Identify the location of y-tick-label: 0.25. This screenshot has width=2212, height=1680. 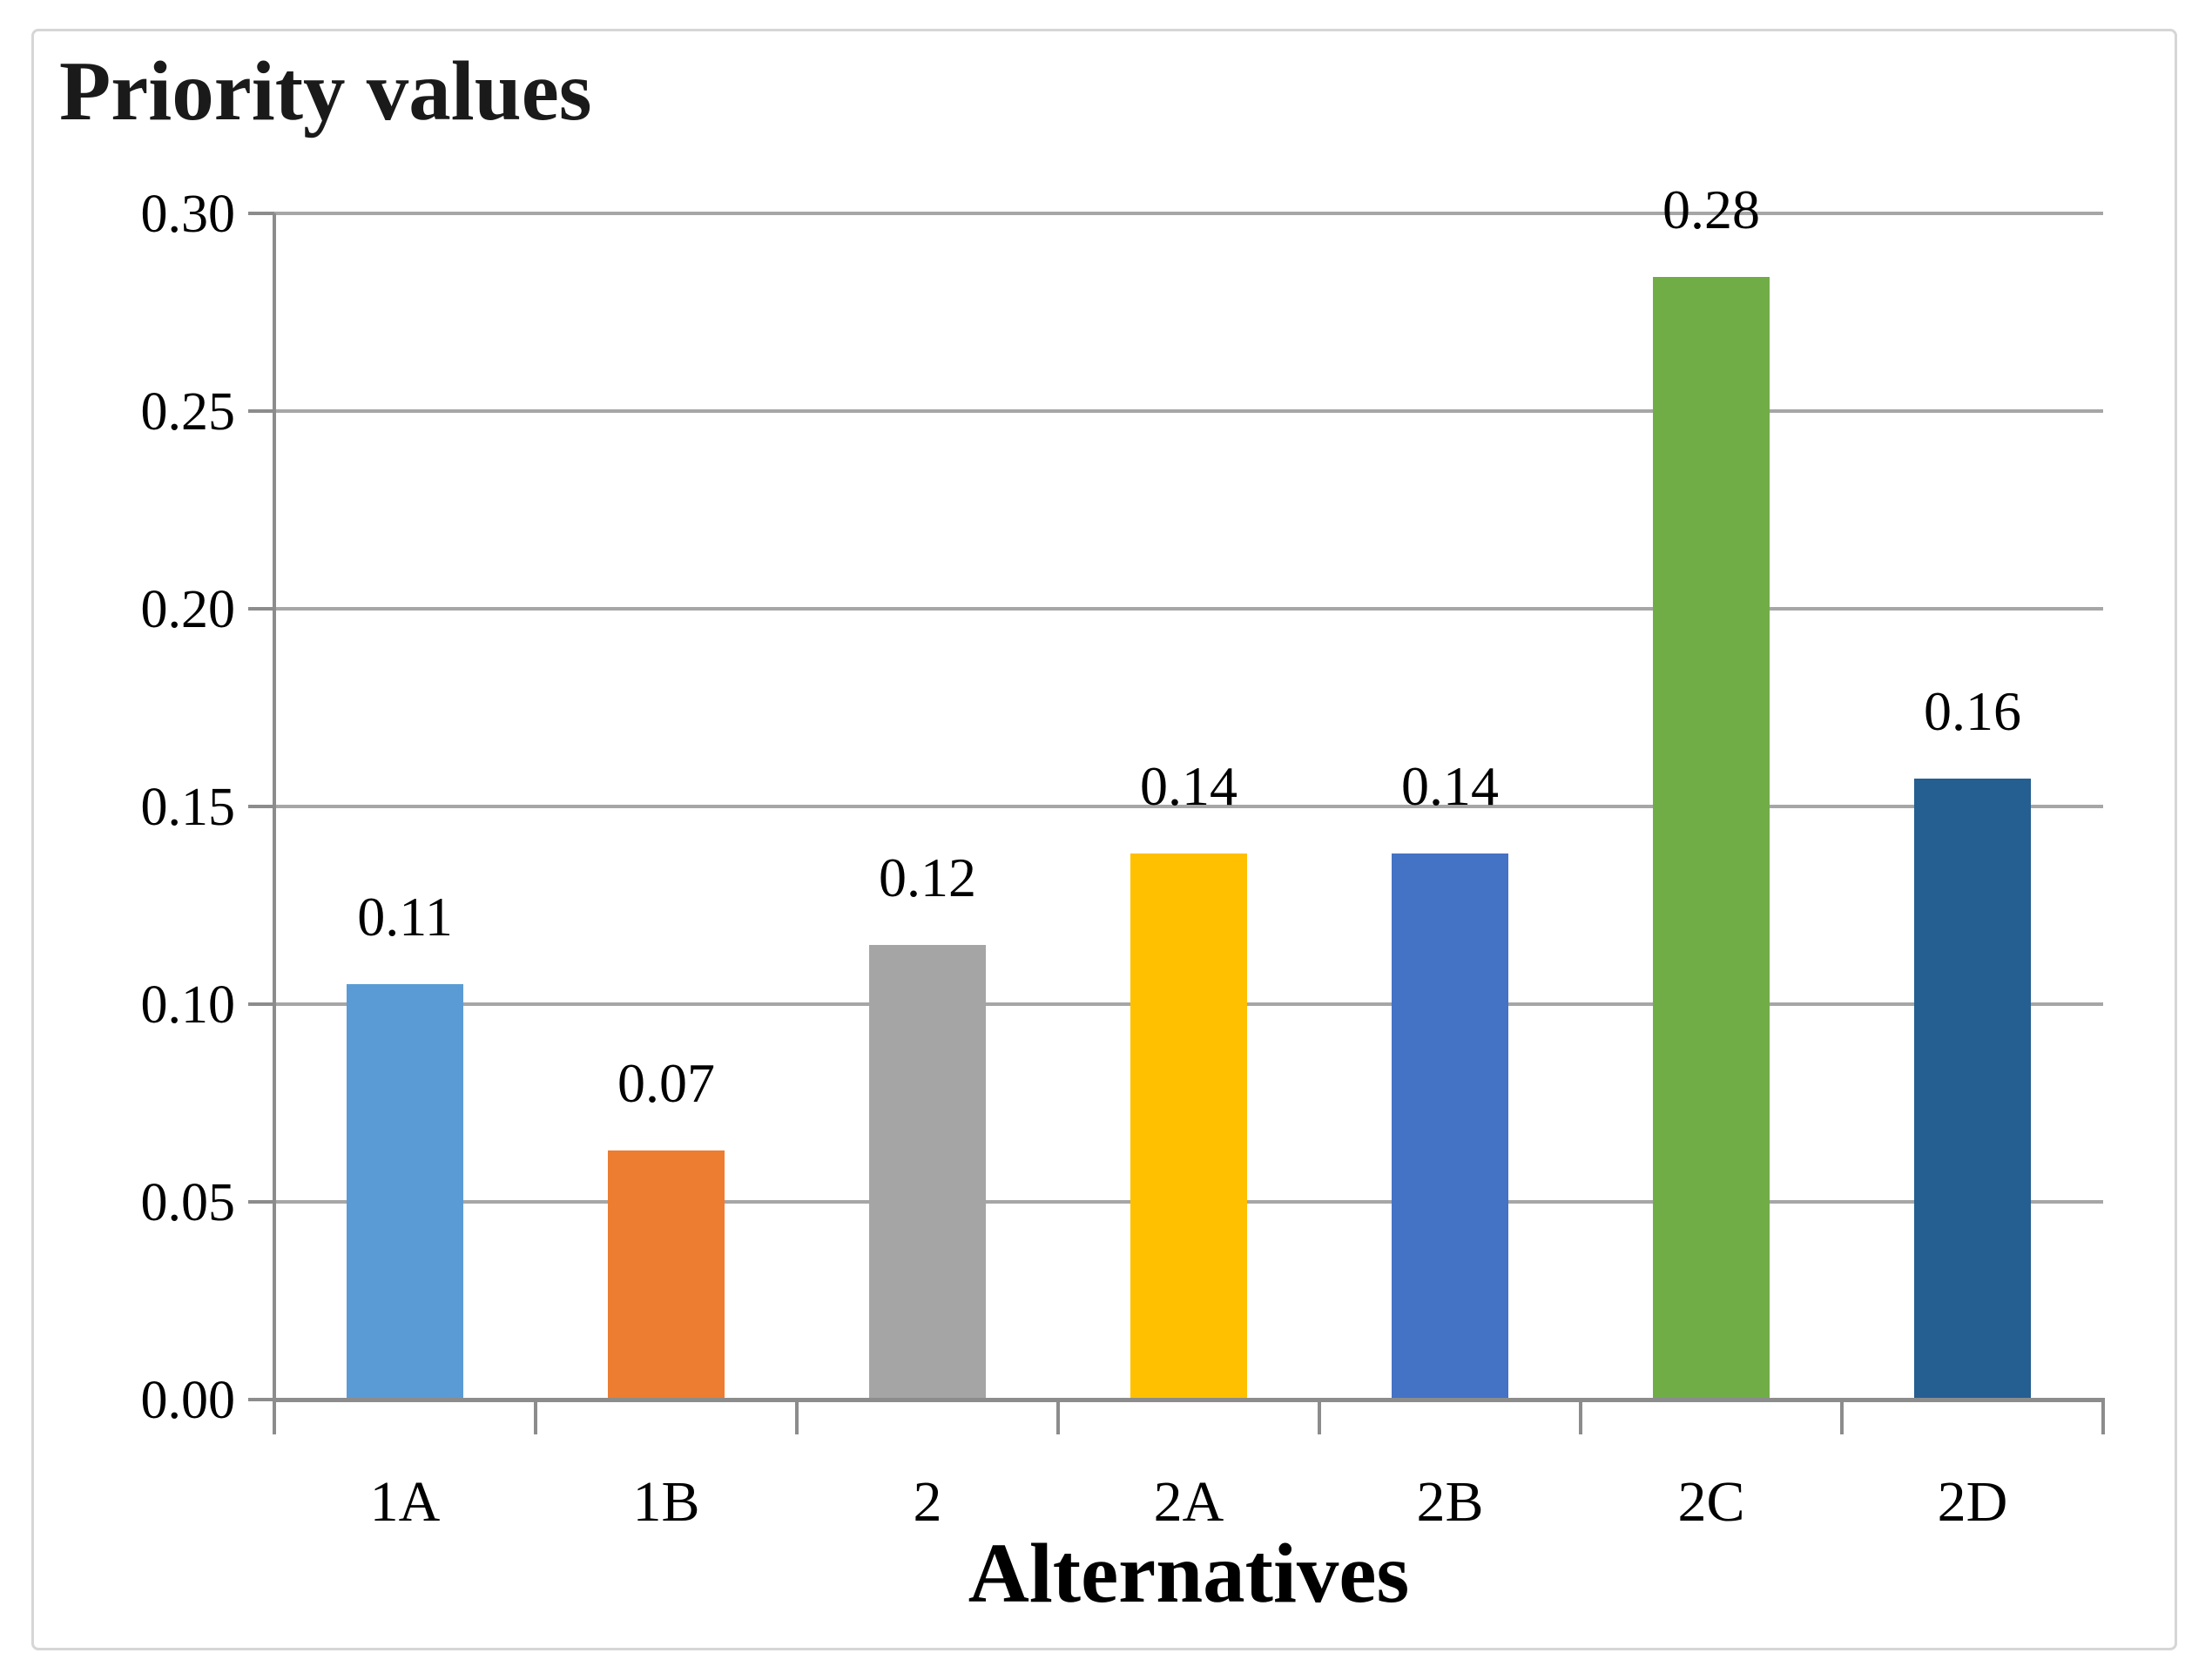
(188, 412).